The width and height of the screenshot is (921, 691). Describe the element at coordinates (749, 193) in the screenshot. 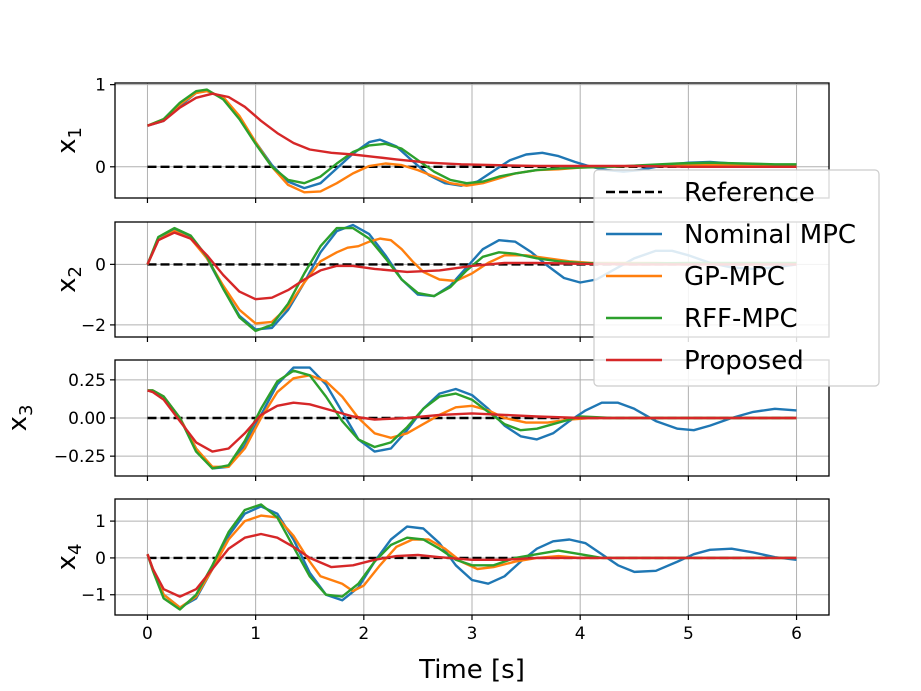

I see `legend-label: Reference` at that location.